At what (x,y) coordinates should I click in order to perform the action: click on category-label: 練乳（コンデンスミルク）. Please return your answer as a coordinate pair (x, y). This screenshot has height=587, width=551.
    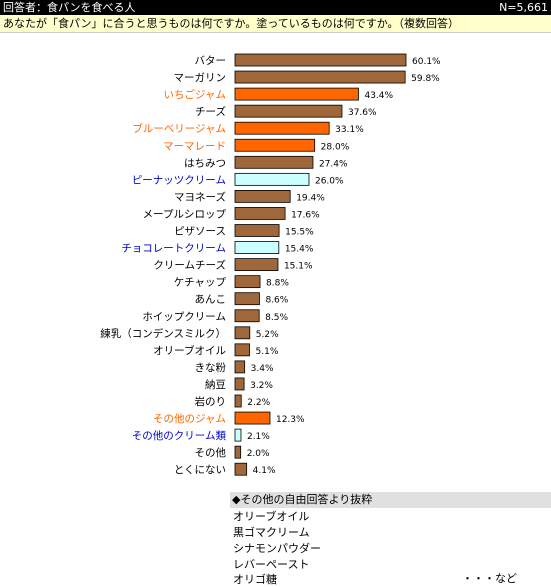
    Looking at the image, I should click on (163, 333).